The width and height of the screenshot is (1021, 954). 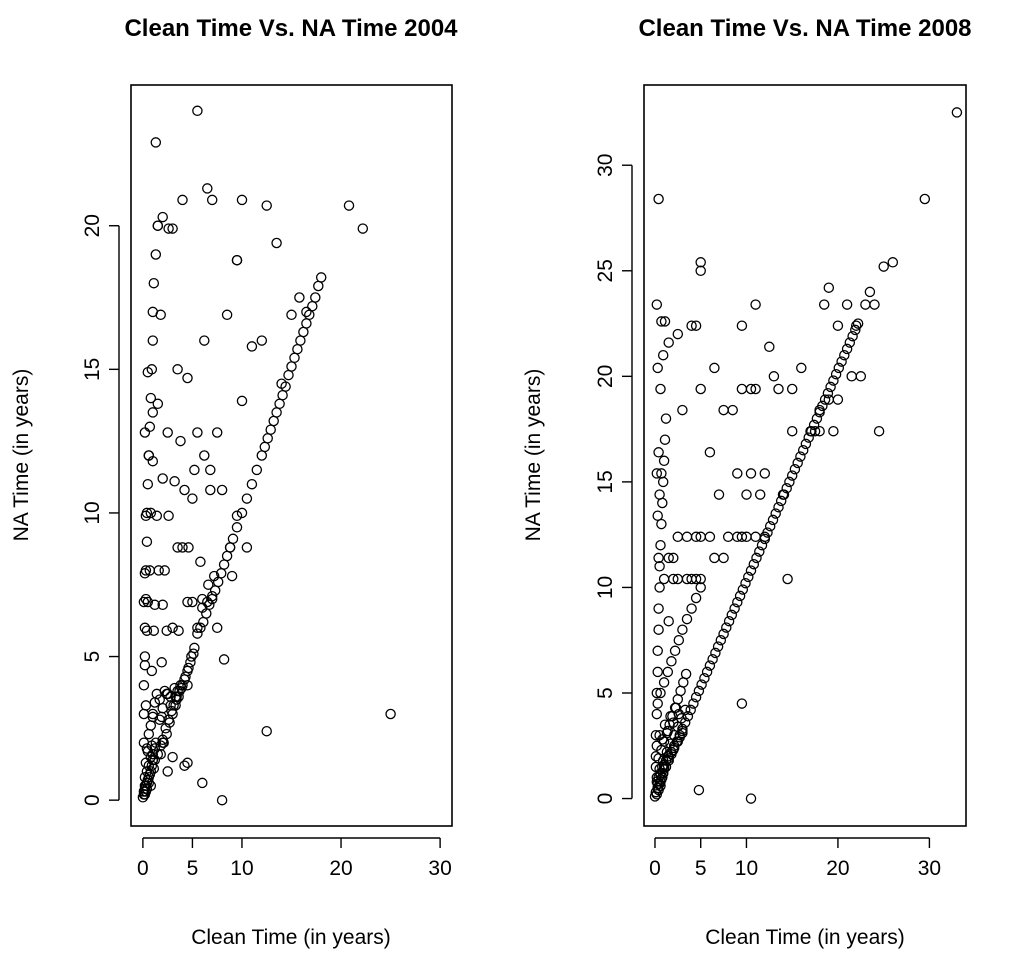 What do you see at coordinates (92, 512) in the screenshot?
I see `y-tick-label: 10` at bounding box center [92, 512].